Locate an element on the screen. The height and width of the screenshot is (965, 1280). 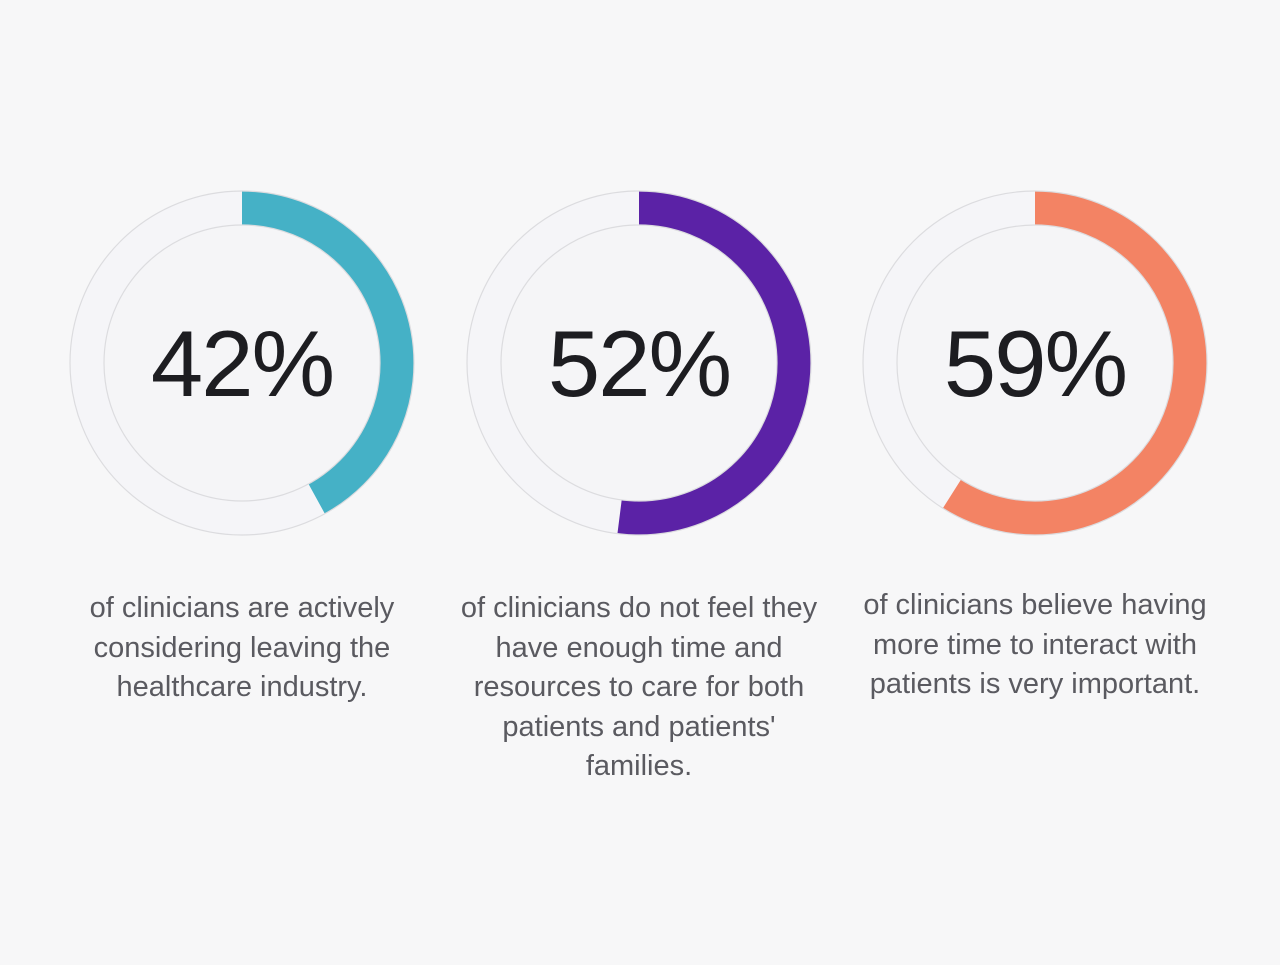
percentage-label-2: 52% is located at coordinates (639, 363).